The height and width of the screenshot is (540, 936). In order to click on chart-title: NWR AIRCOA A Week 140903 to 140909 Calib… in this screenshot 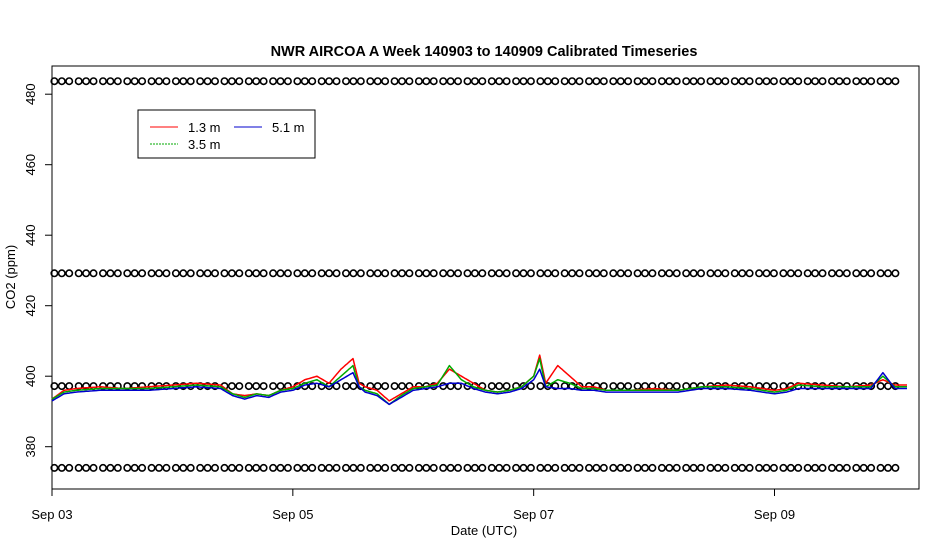, I will do `click(484, 52)`.